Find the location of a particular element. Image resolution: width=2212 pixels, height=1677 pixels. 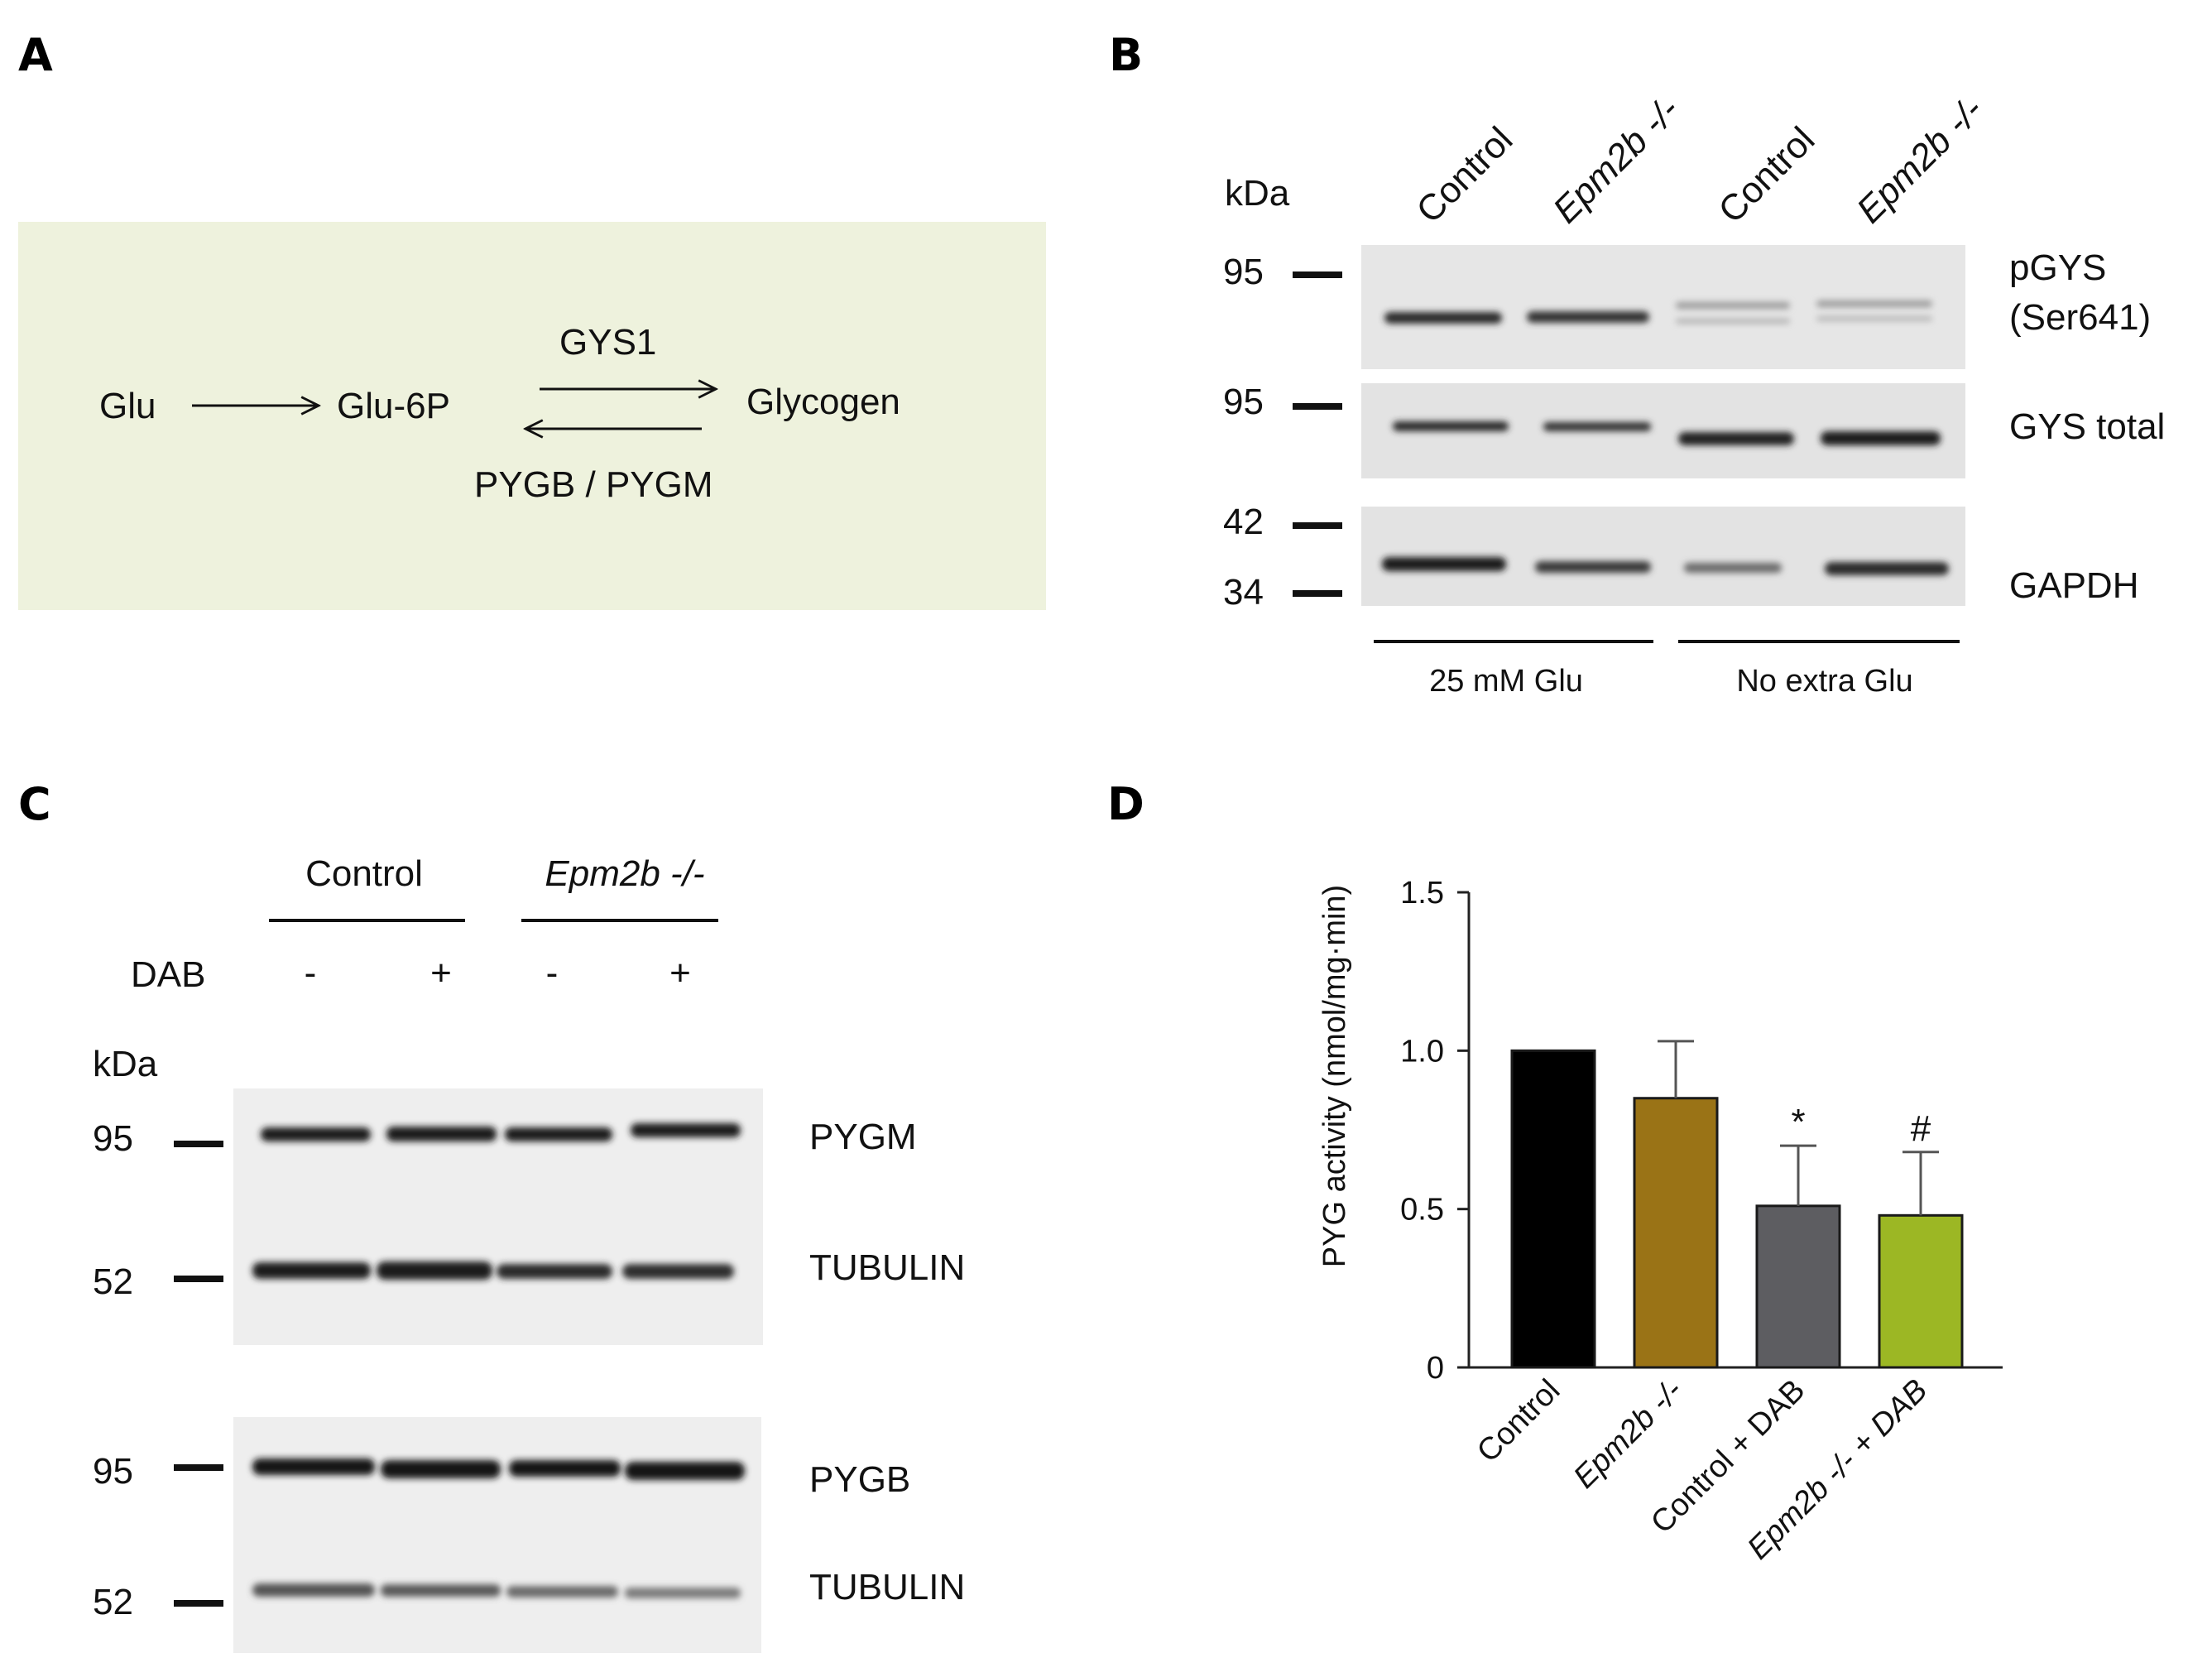

treatment-label: DAB is located at coordinates (168, 974).